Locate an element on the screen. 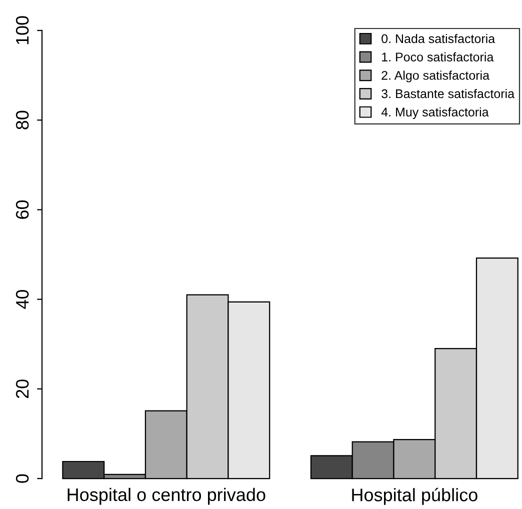  legend-label: 3. Bastante satisfactoria is located at coordinates (448, 93).